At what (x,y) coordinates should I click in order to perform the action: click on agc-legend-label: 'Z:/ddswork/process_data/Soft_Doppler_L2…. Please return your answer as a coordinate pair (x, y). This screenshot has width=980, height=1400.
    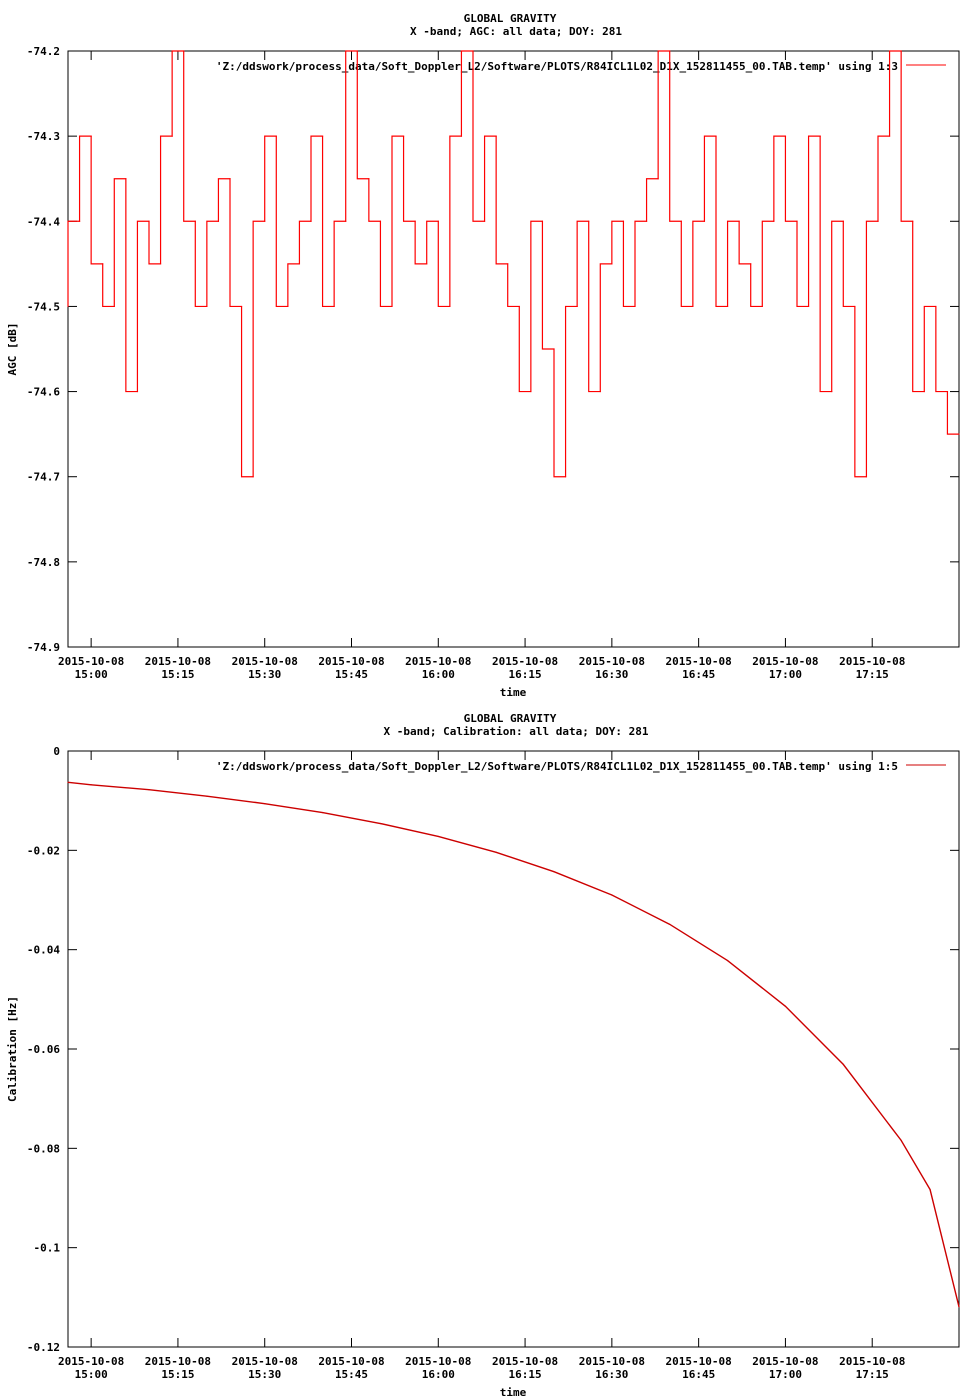
    Looking at the image, I should click on (557, 66).